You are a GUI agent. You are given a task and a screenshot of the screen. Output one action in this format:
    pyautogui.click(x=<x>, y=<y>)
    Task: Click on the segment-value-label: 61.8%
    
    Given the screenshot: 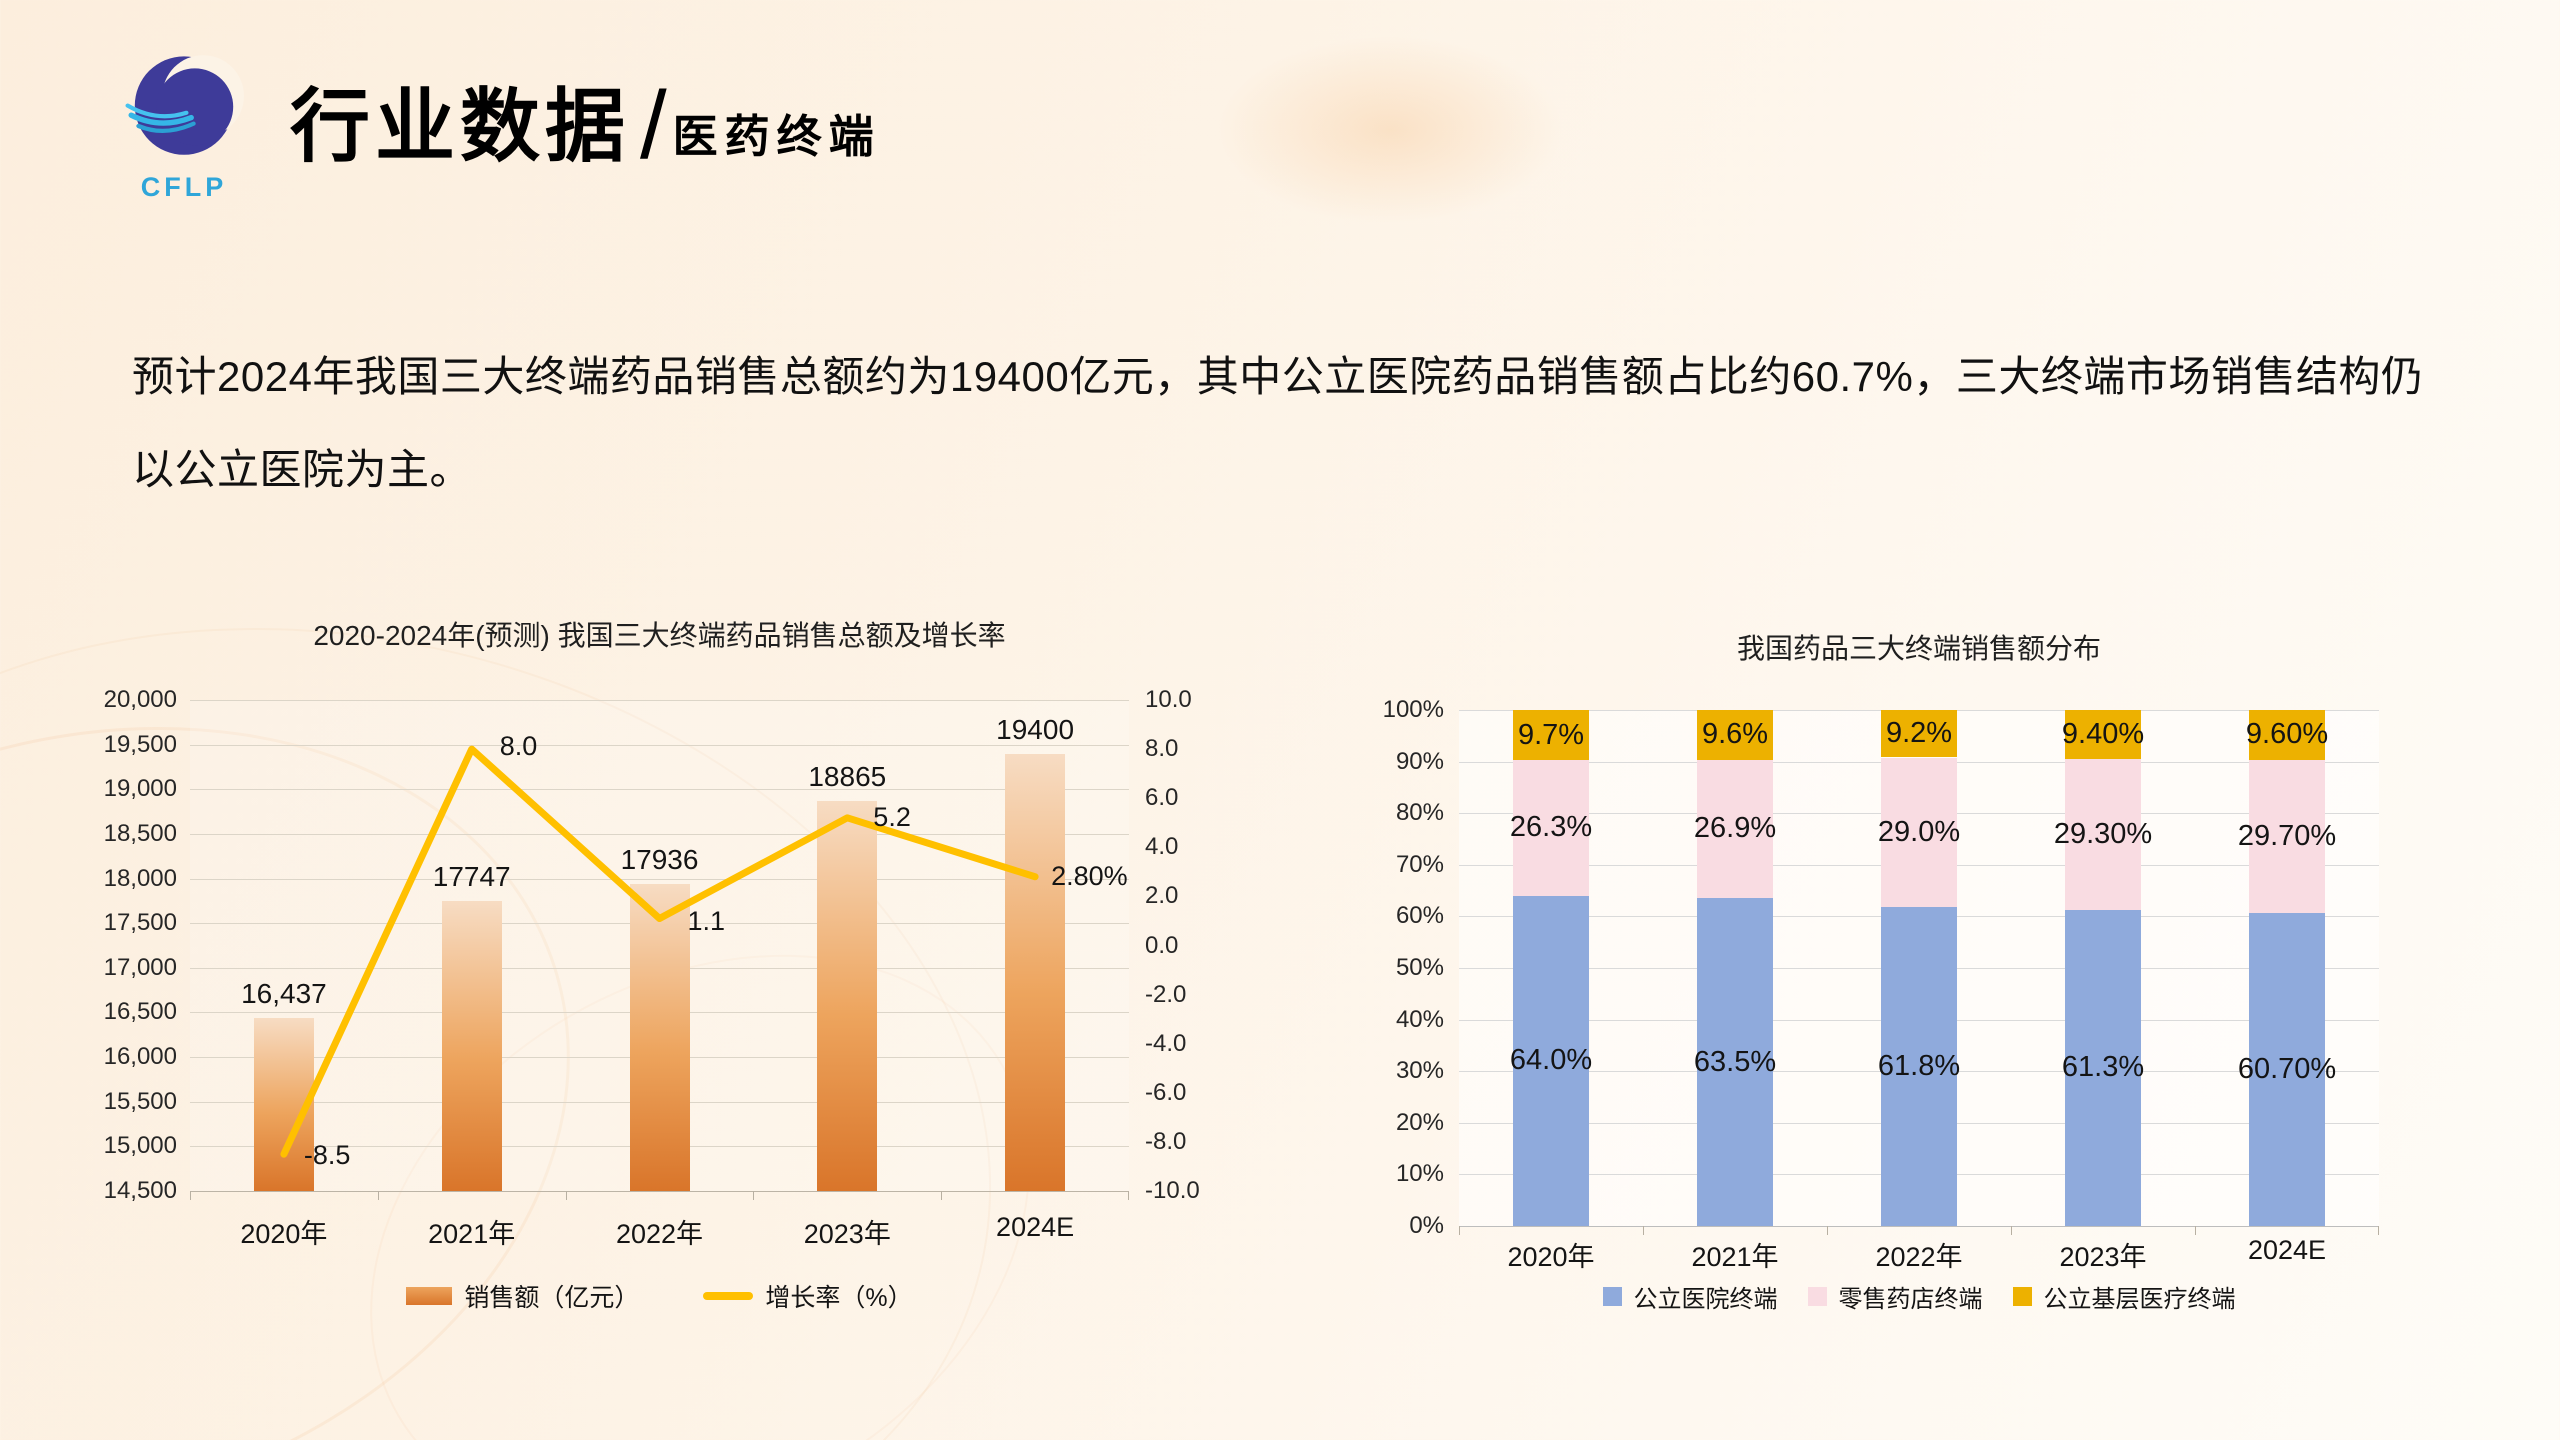 What is the action you would take?
    pyautogui.click(x=1919, y=1066)
    